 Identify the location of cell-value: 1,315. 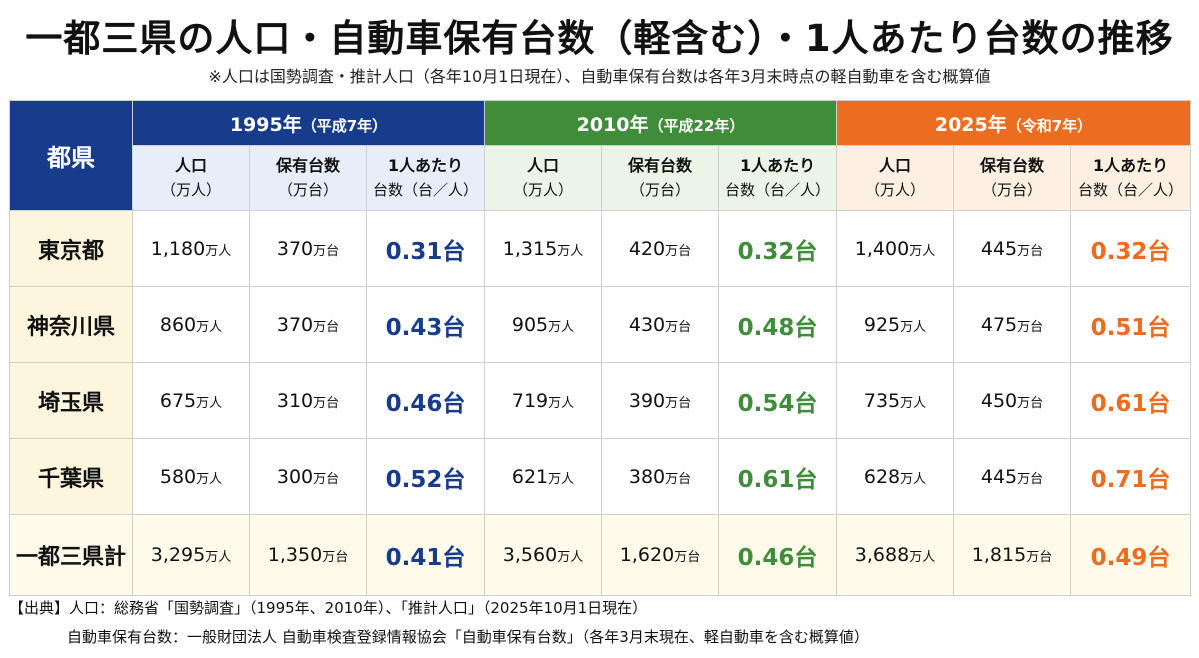
(530, 248).